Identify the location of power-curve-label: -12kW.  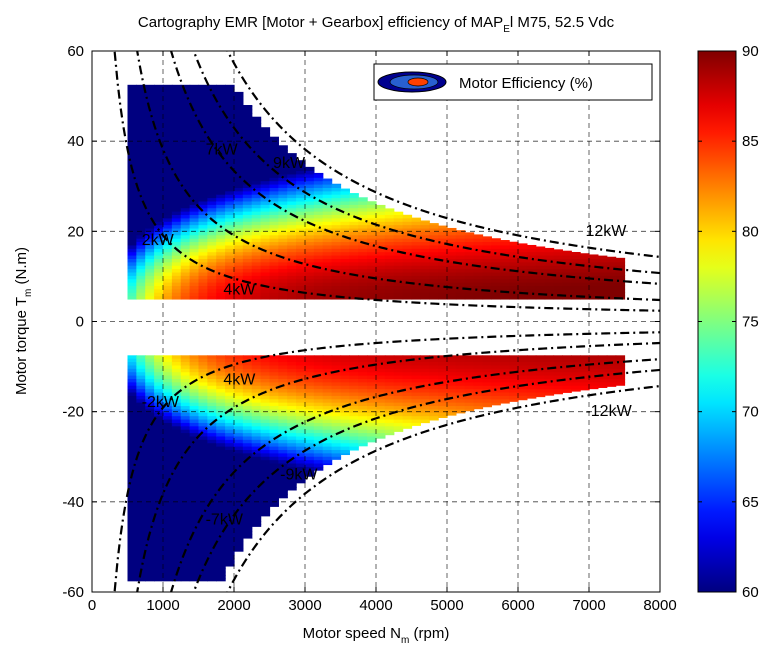
(608, 411).